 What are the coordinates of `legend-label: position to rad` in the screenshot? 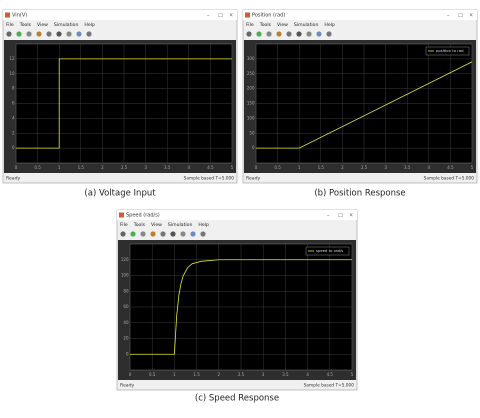 It's located at (450, 50).